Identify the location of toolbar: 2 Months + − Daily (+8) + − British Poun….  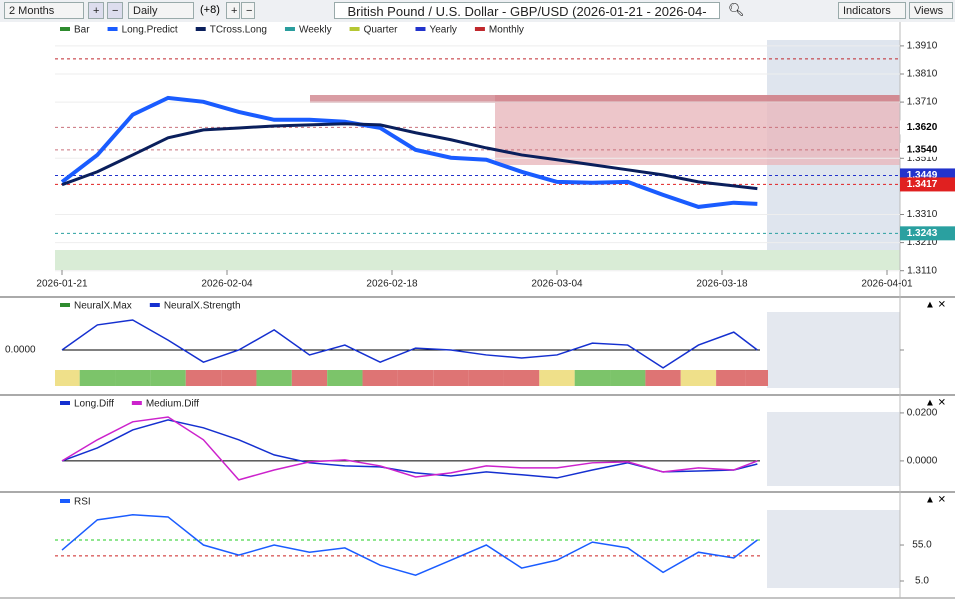
(477, 18).